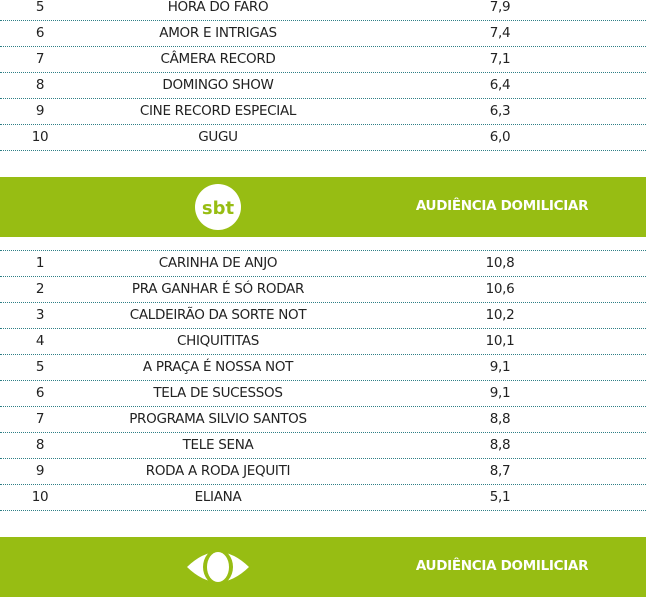 The height and width of the screenshot is (600, 646). I want to click on table-row: 10 ELIANA 5,1, so click(323, 498).